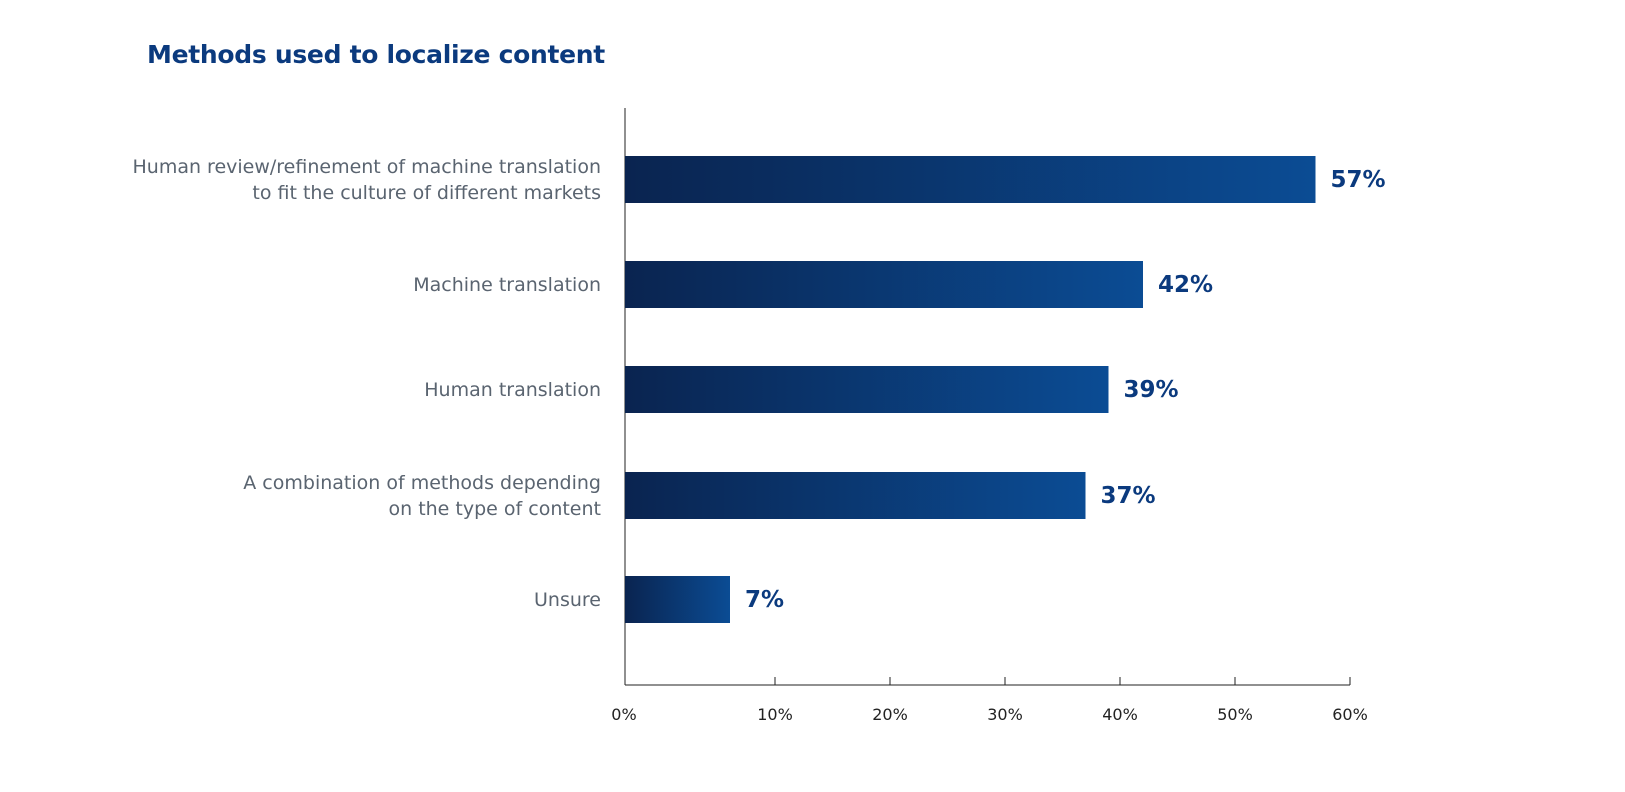  What do you see at coordinates (507, 285) in the screenshot?
I see `category-label: Machine translation` at bounding box center [507, 285].